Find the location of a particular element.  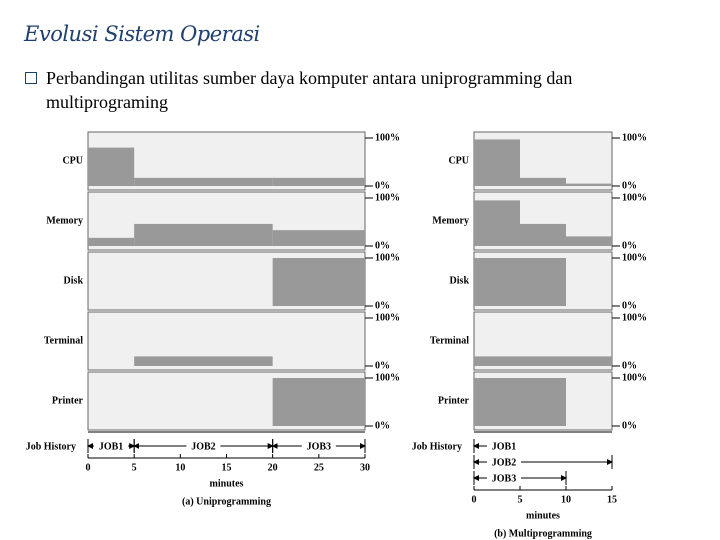

chart-caption: (b) Multiprogramming is located at coordinates (543, 533).